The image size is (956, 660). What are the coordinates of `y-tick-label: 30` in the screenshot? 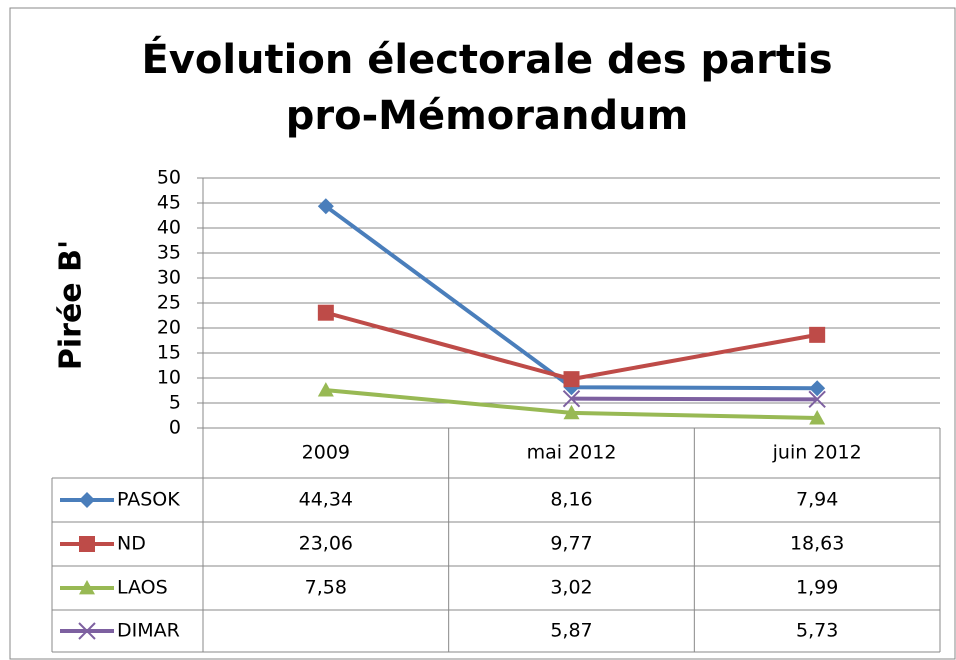 It's located at (169, 278).